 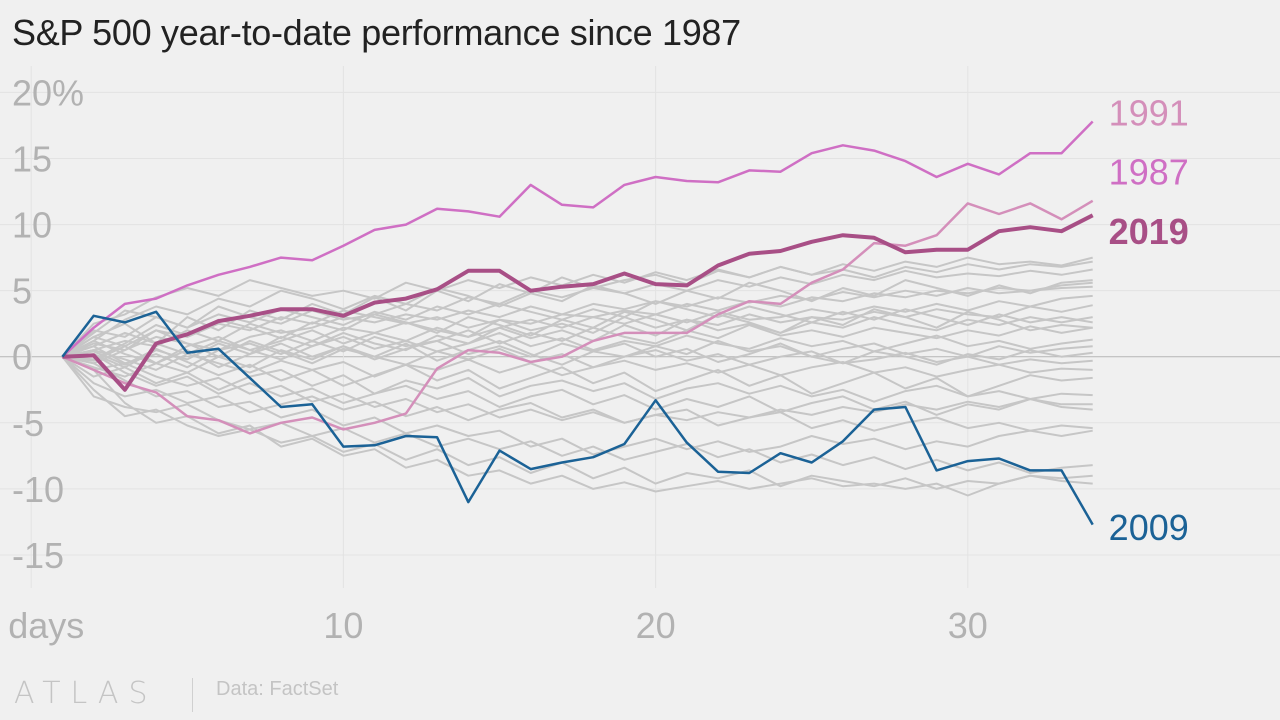 What do you see at coordinates (38, 555) in the screenshot?
I see `y-tick-label: -15` at bounding box center [38, 555].